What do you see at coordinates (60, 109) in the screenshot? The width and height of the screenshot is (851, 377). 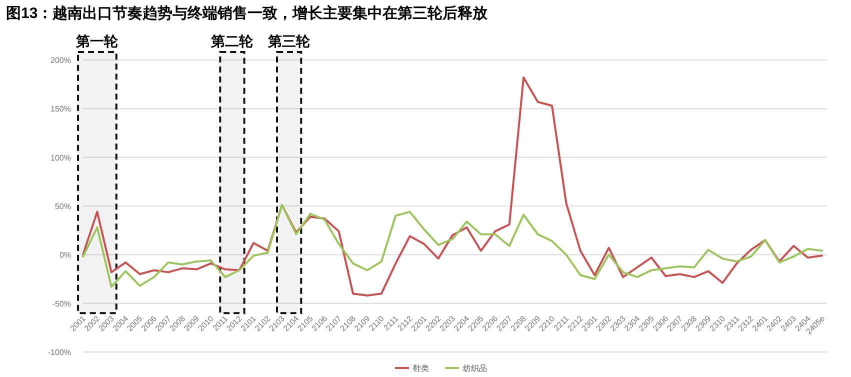 I see `y-tick-label: 150%` at bounding box center [60, 109].